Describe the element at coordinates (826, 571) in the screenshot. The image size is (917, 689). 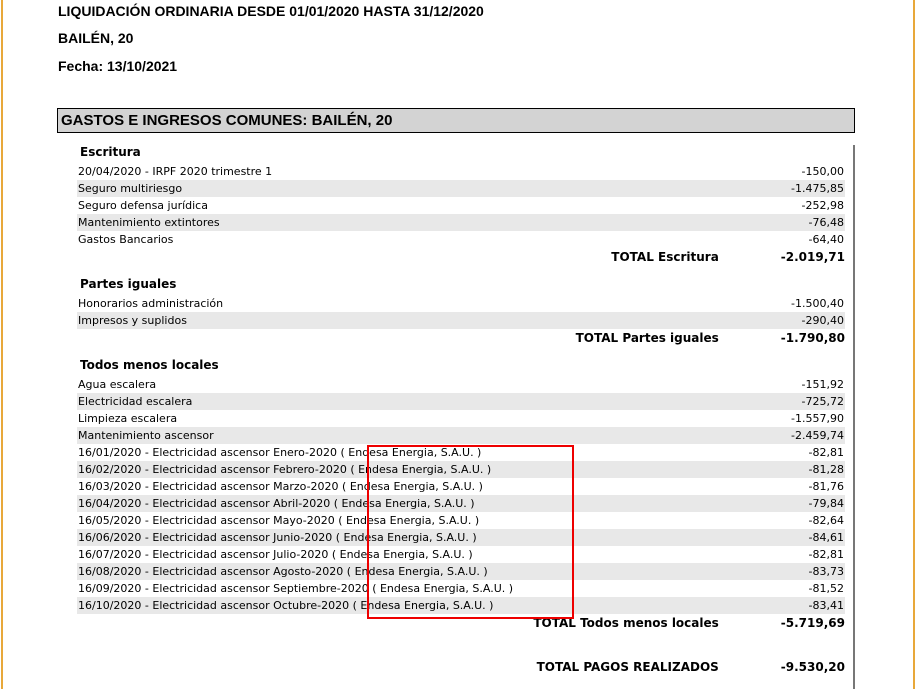
I see `row-amount: -83,73` at that location.